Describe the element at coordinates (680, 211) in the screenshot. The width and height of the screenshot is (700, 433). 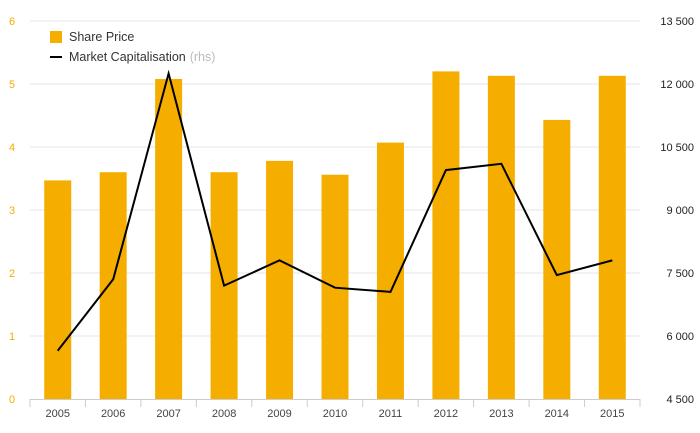
I see `y-right-tick-label: 9 000` at that location.